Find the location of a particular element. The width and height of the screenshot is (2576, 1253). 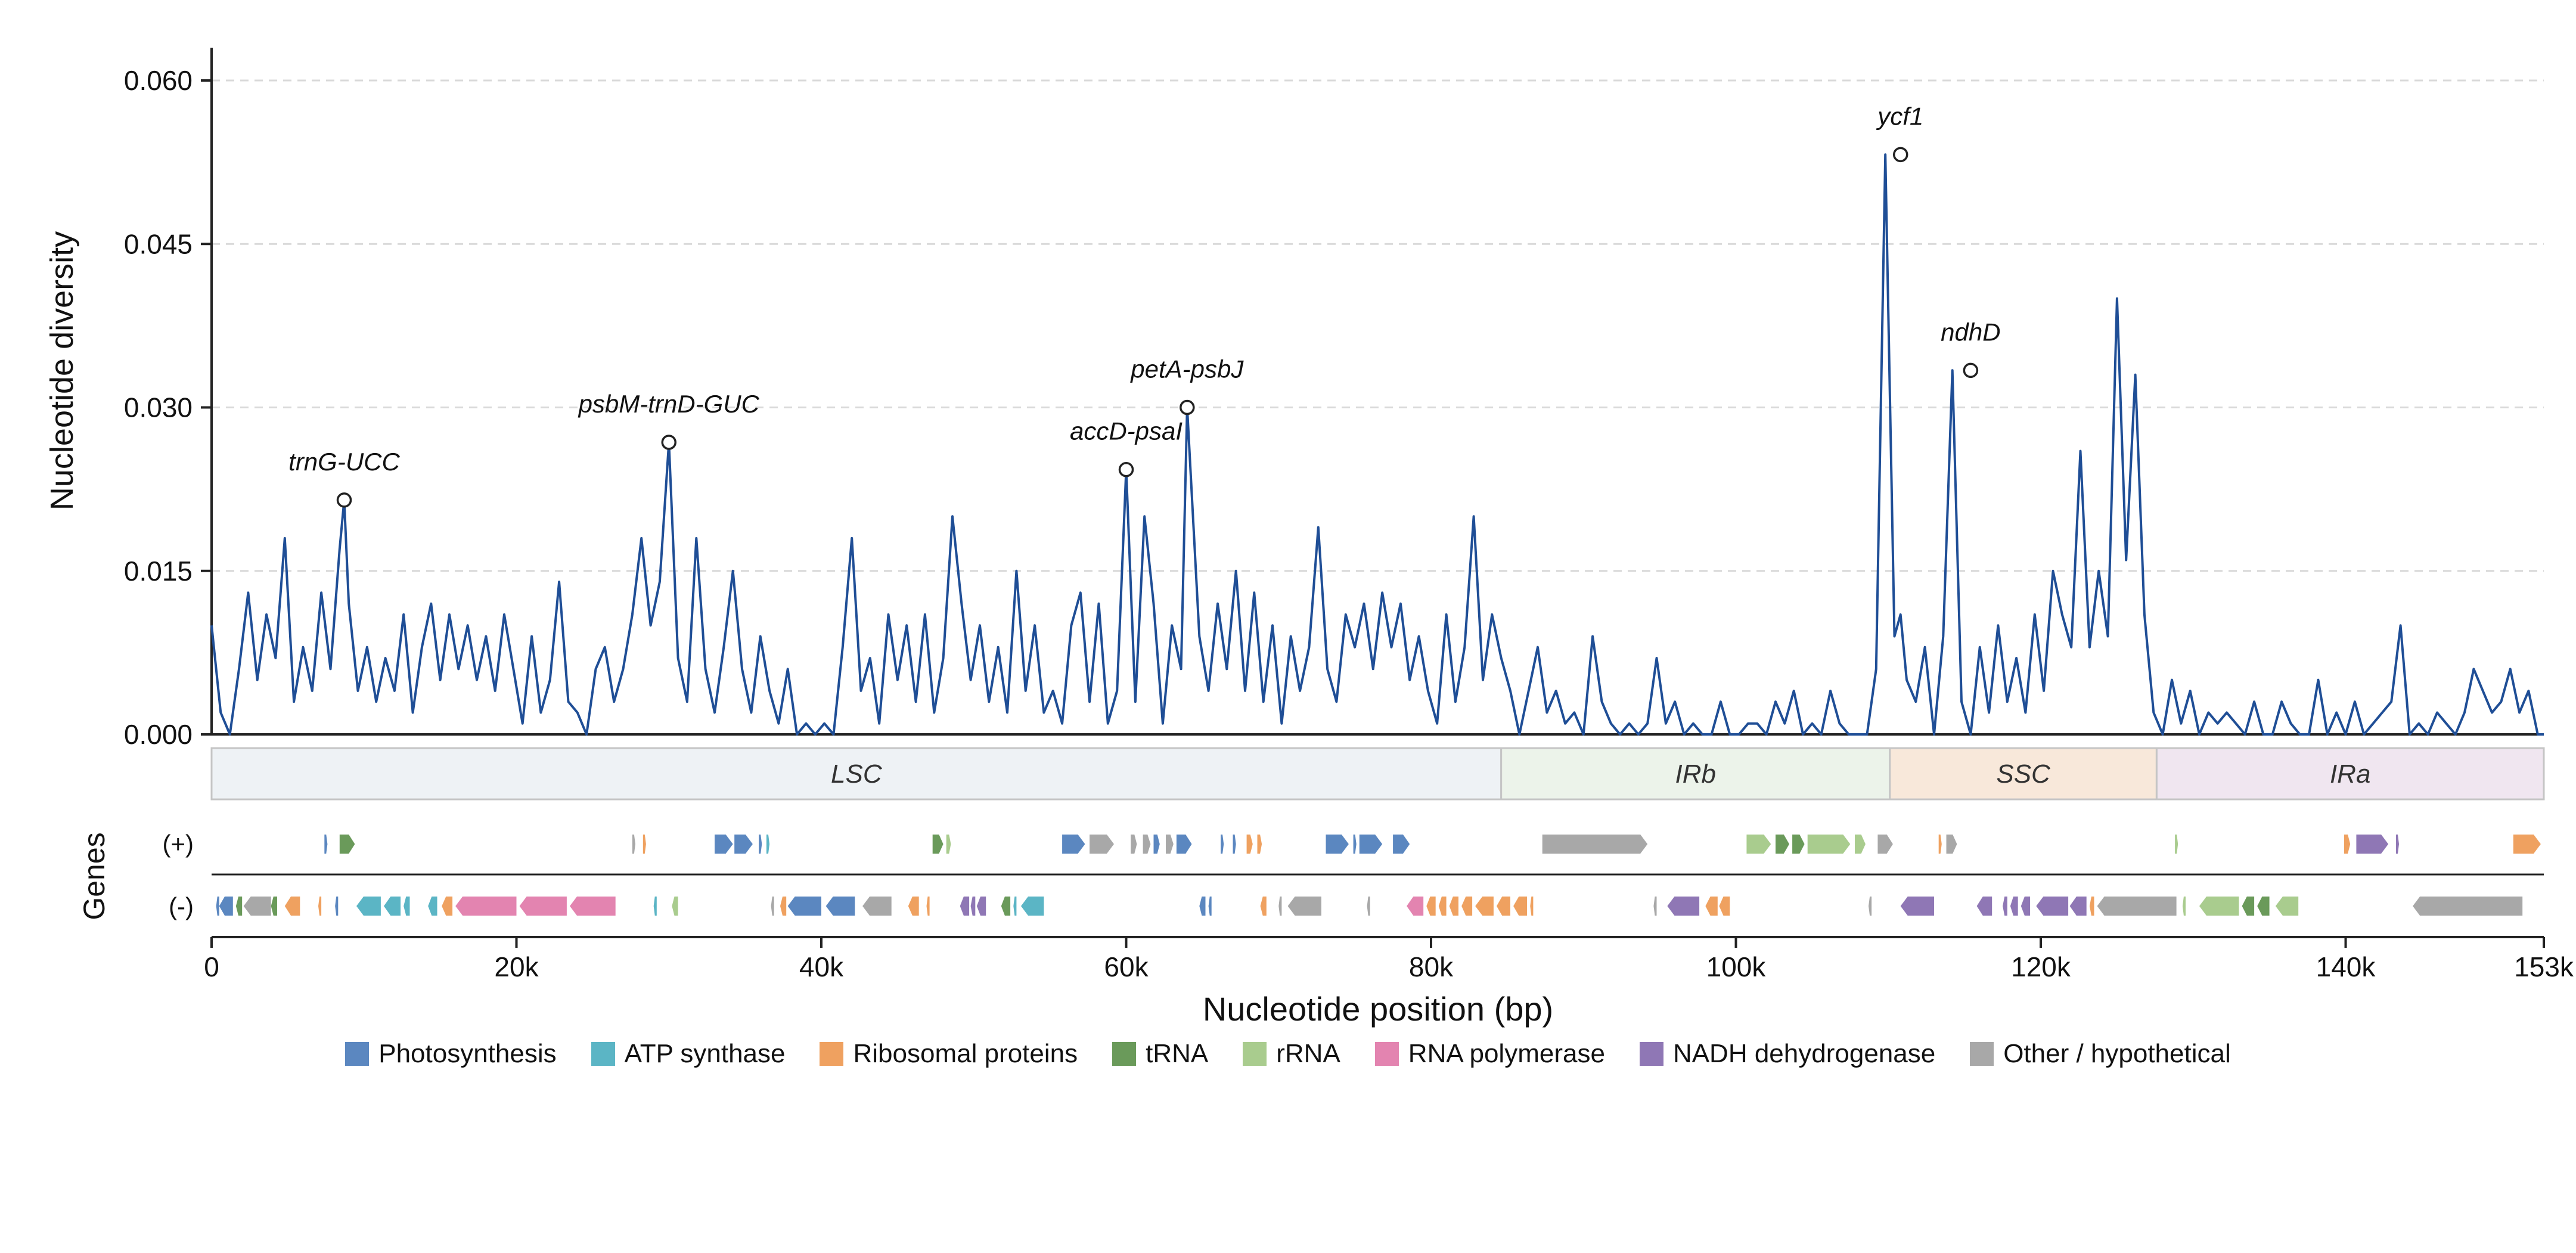

legend-label: Ribosomal proteins is located at coordinates (966, 1053).